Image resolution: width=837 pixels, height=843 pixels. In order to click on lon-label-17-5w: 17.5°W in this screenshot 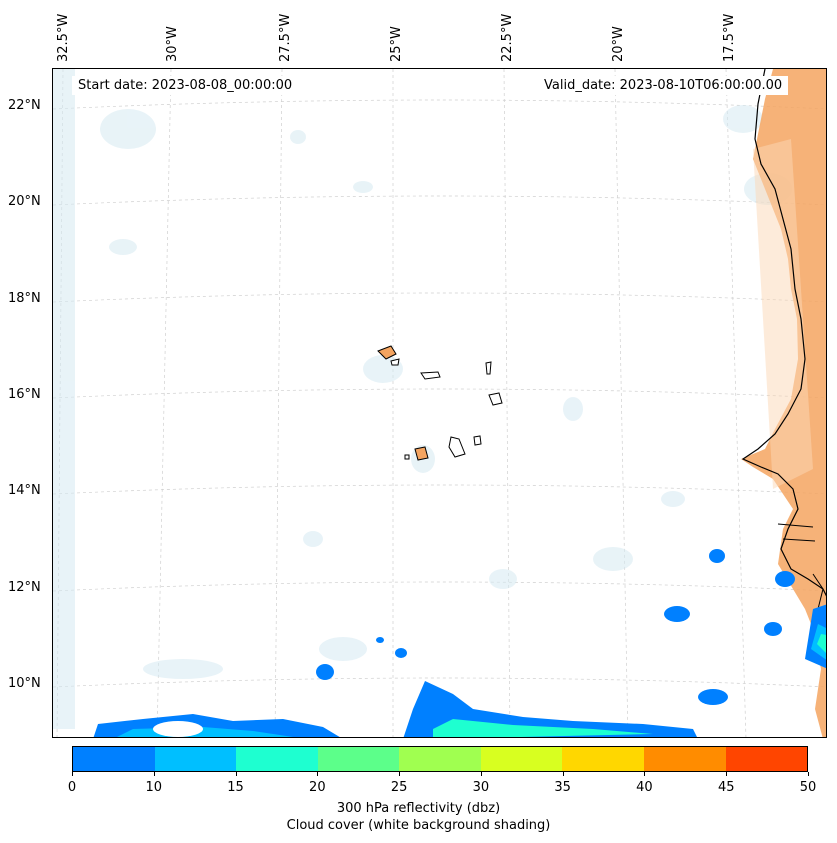, I will do `click(729, 37)`.